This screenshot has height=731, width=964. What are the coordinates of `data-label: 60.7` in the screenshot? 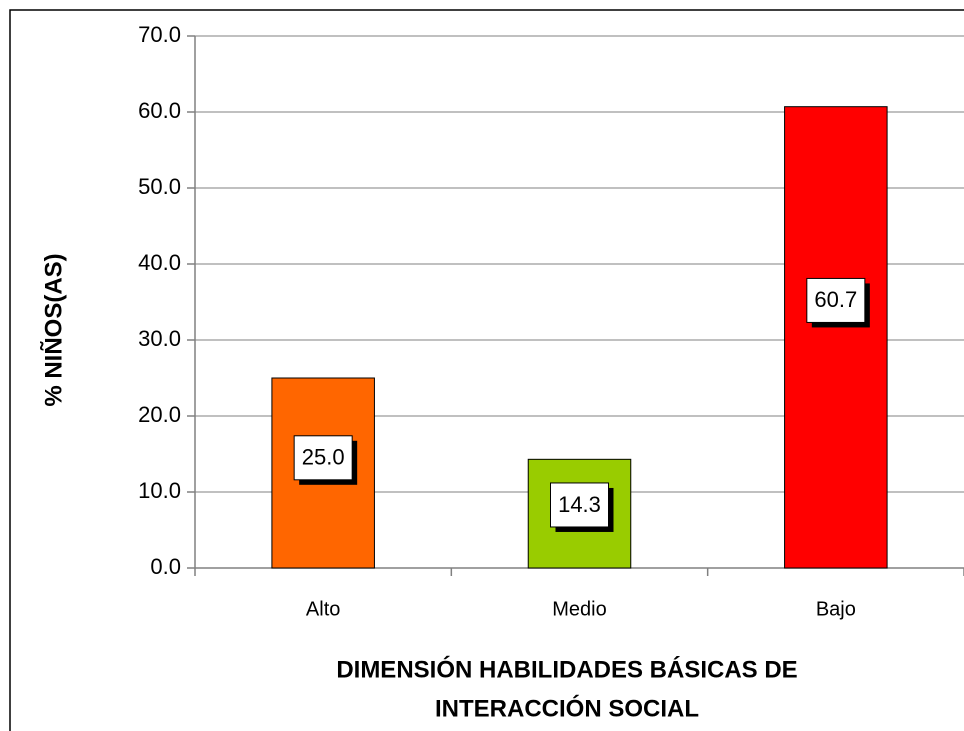 It's located at (835, 299).